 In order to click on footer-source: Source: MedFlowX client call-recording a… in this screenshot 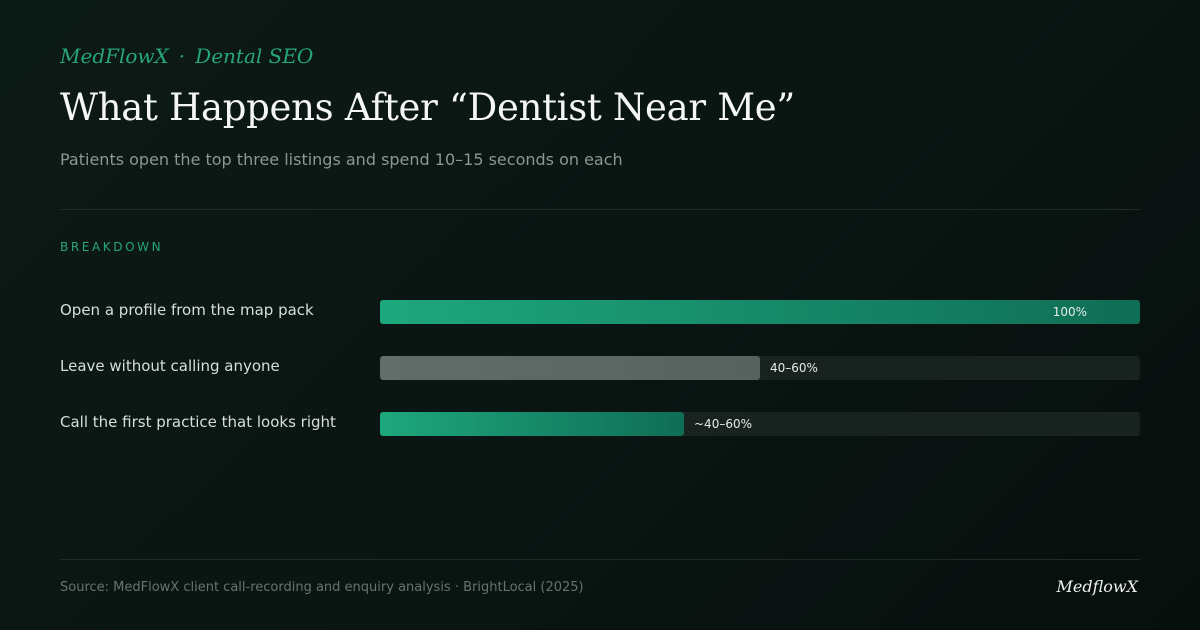, I will do `click(322, 587)`.